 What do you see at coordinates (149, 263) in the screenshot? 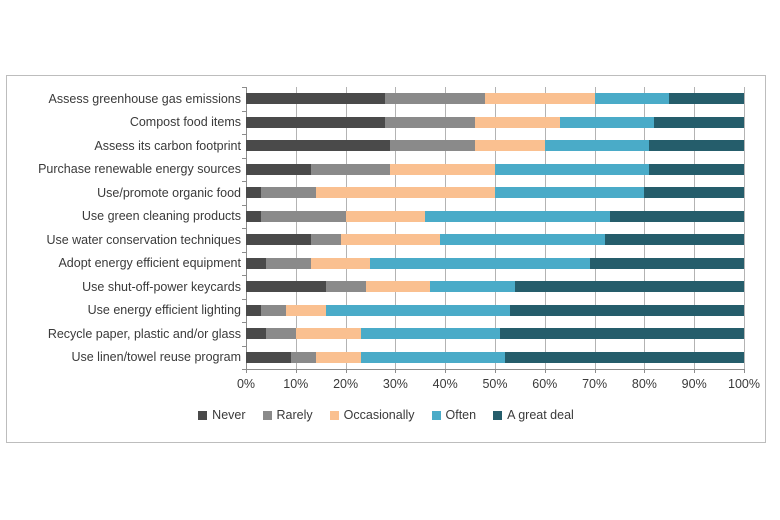
I see `category-label: Adopt energy efficient equipment` at bounding box center [149, 263].